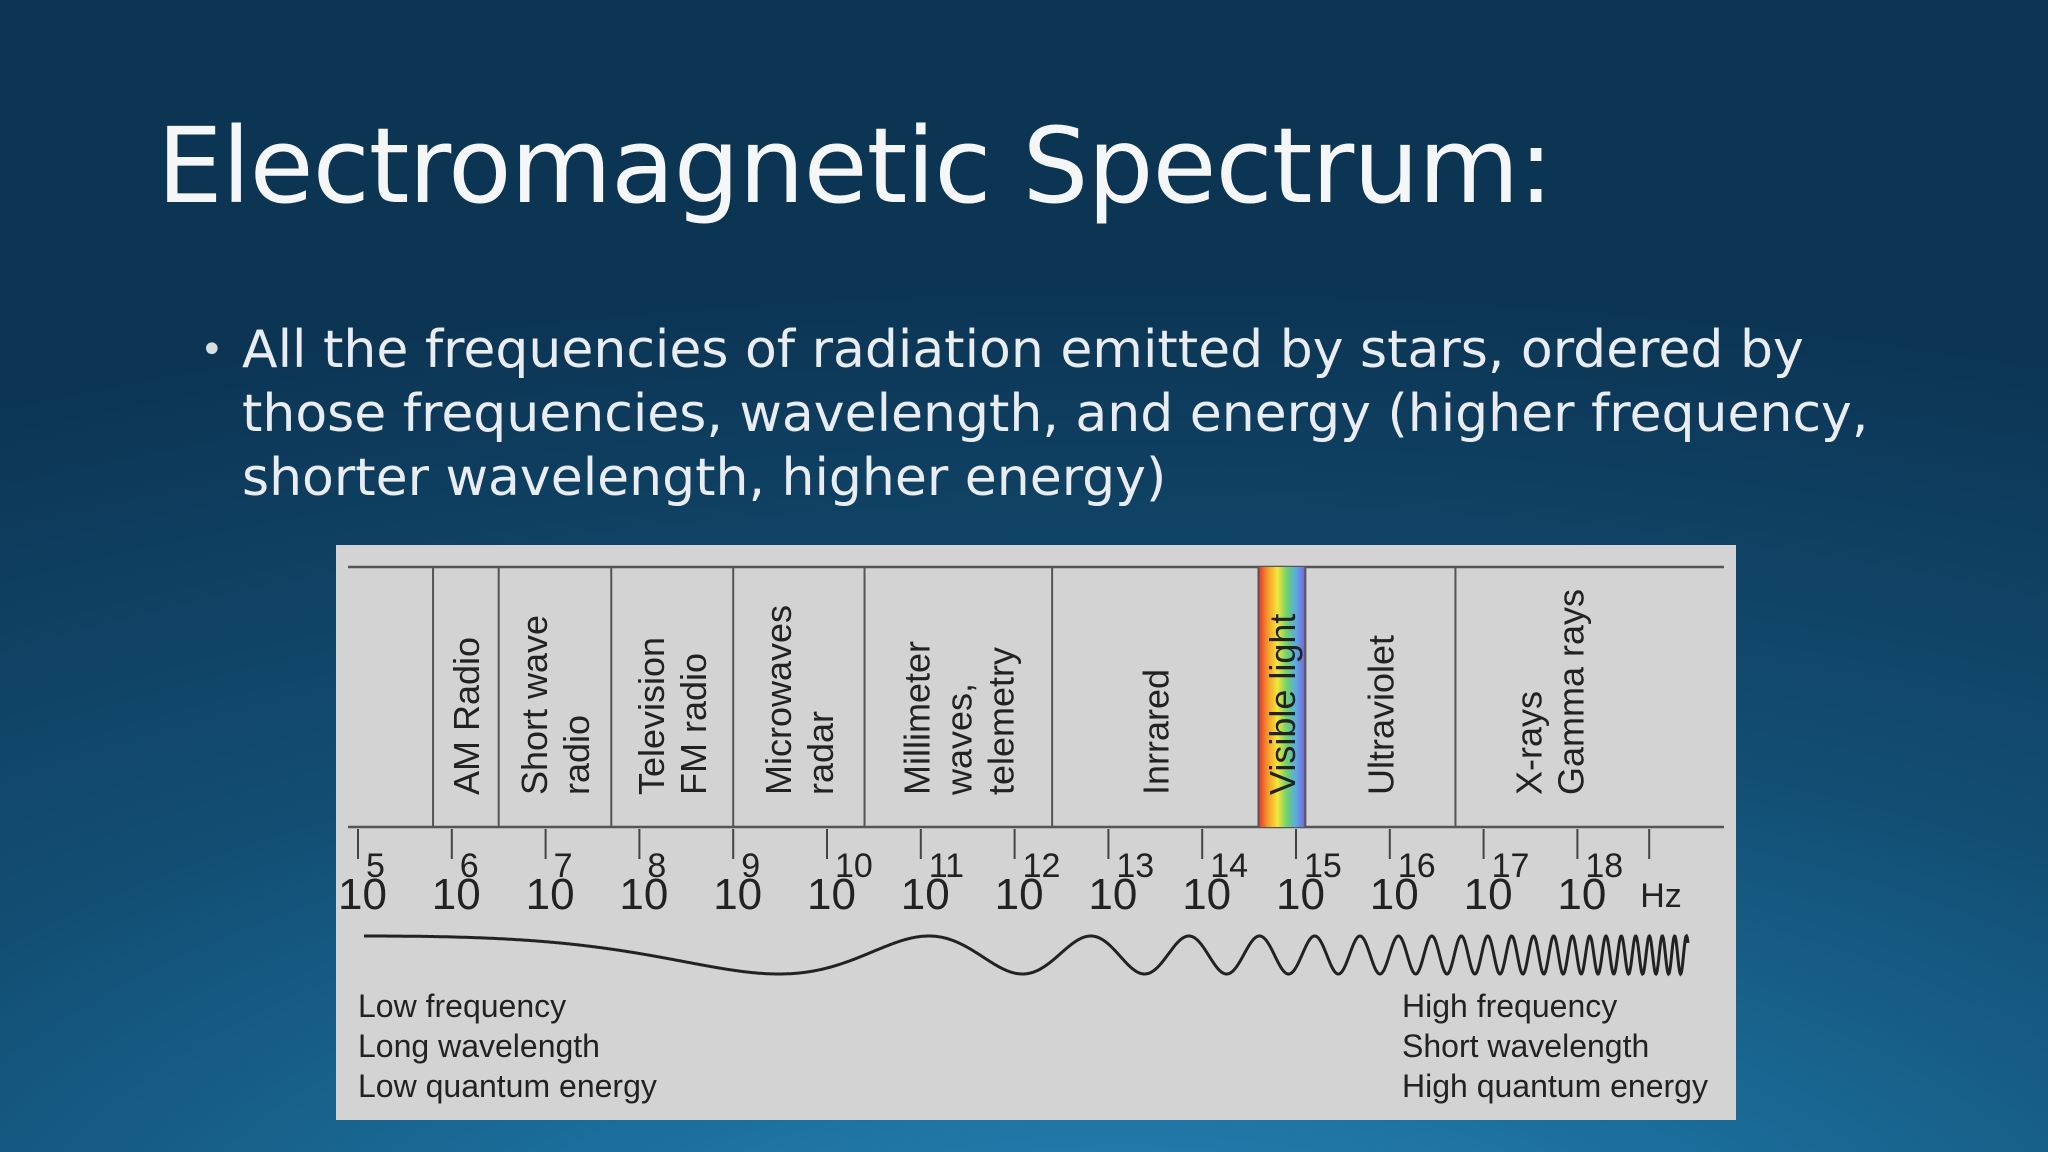 The image size is (2048, 1152). I want to click on band-label: Inrrared, so click(1155, 732).